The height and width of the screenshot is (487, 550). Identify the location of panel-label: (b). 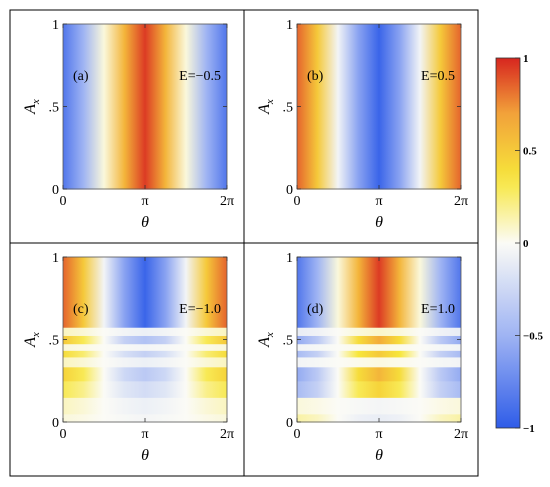
(315, 76).